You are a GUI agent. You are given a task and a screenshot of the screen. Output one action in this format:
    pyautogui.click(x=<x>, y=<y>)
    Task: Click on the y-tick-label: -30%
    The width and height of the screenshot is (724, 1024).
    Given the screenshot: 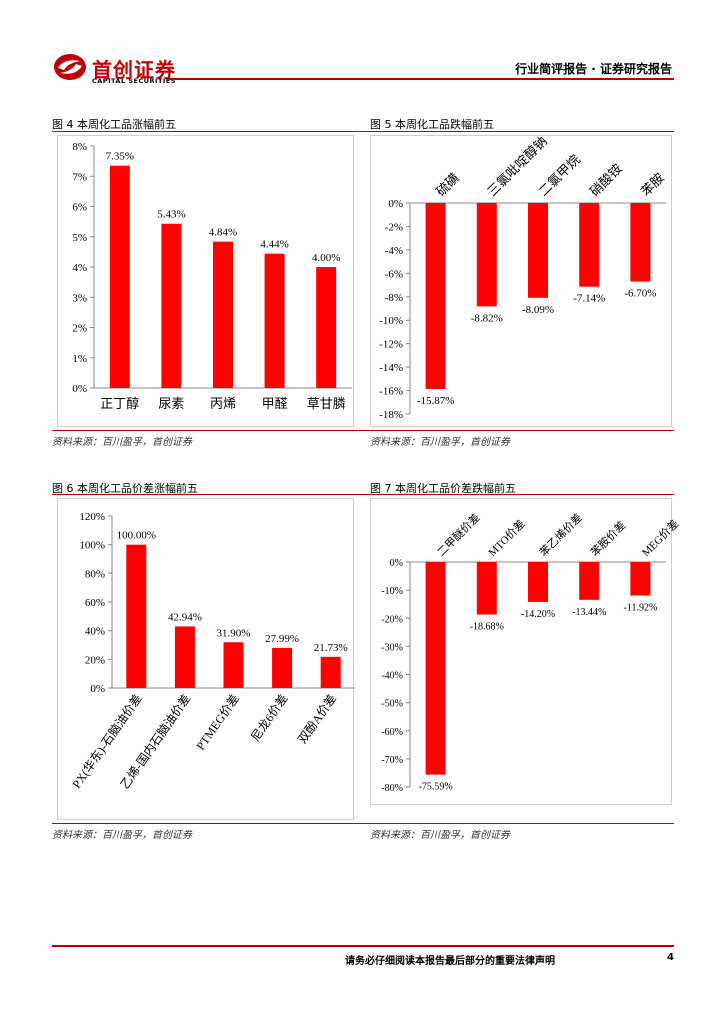 What is the action you would take?
    pyautogui.click(x=392, y=647)
    